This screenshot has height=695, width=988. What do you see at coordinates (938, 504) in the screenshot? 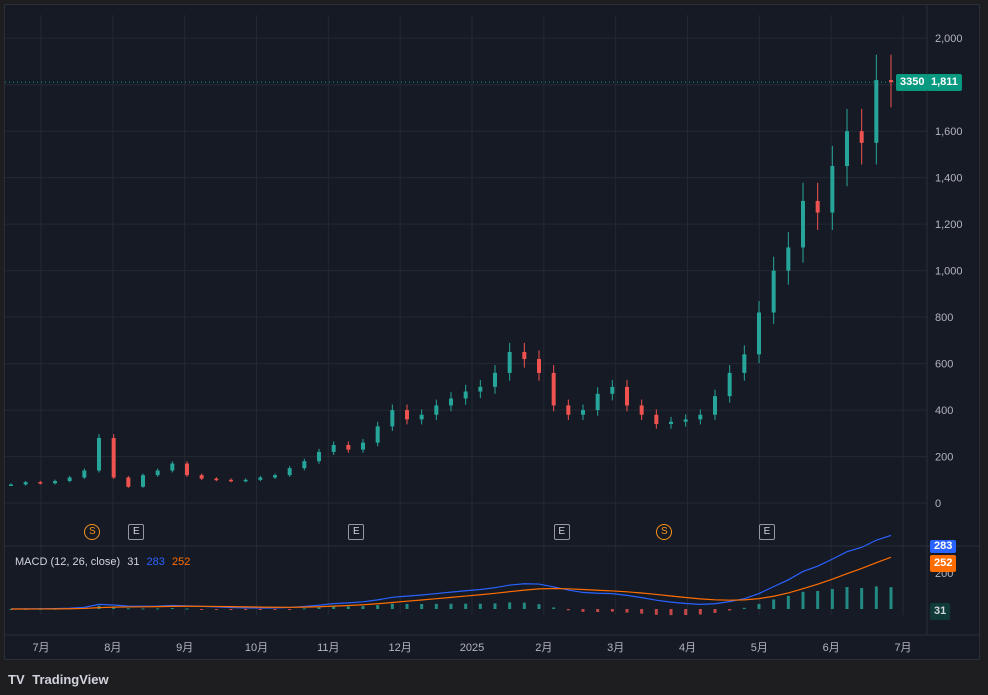
I see `y-tick-label: 0` at bounding box center [938, 504].